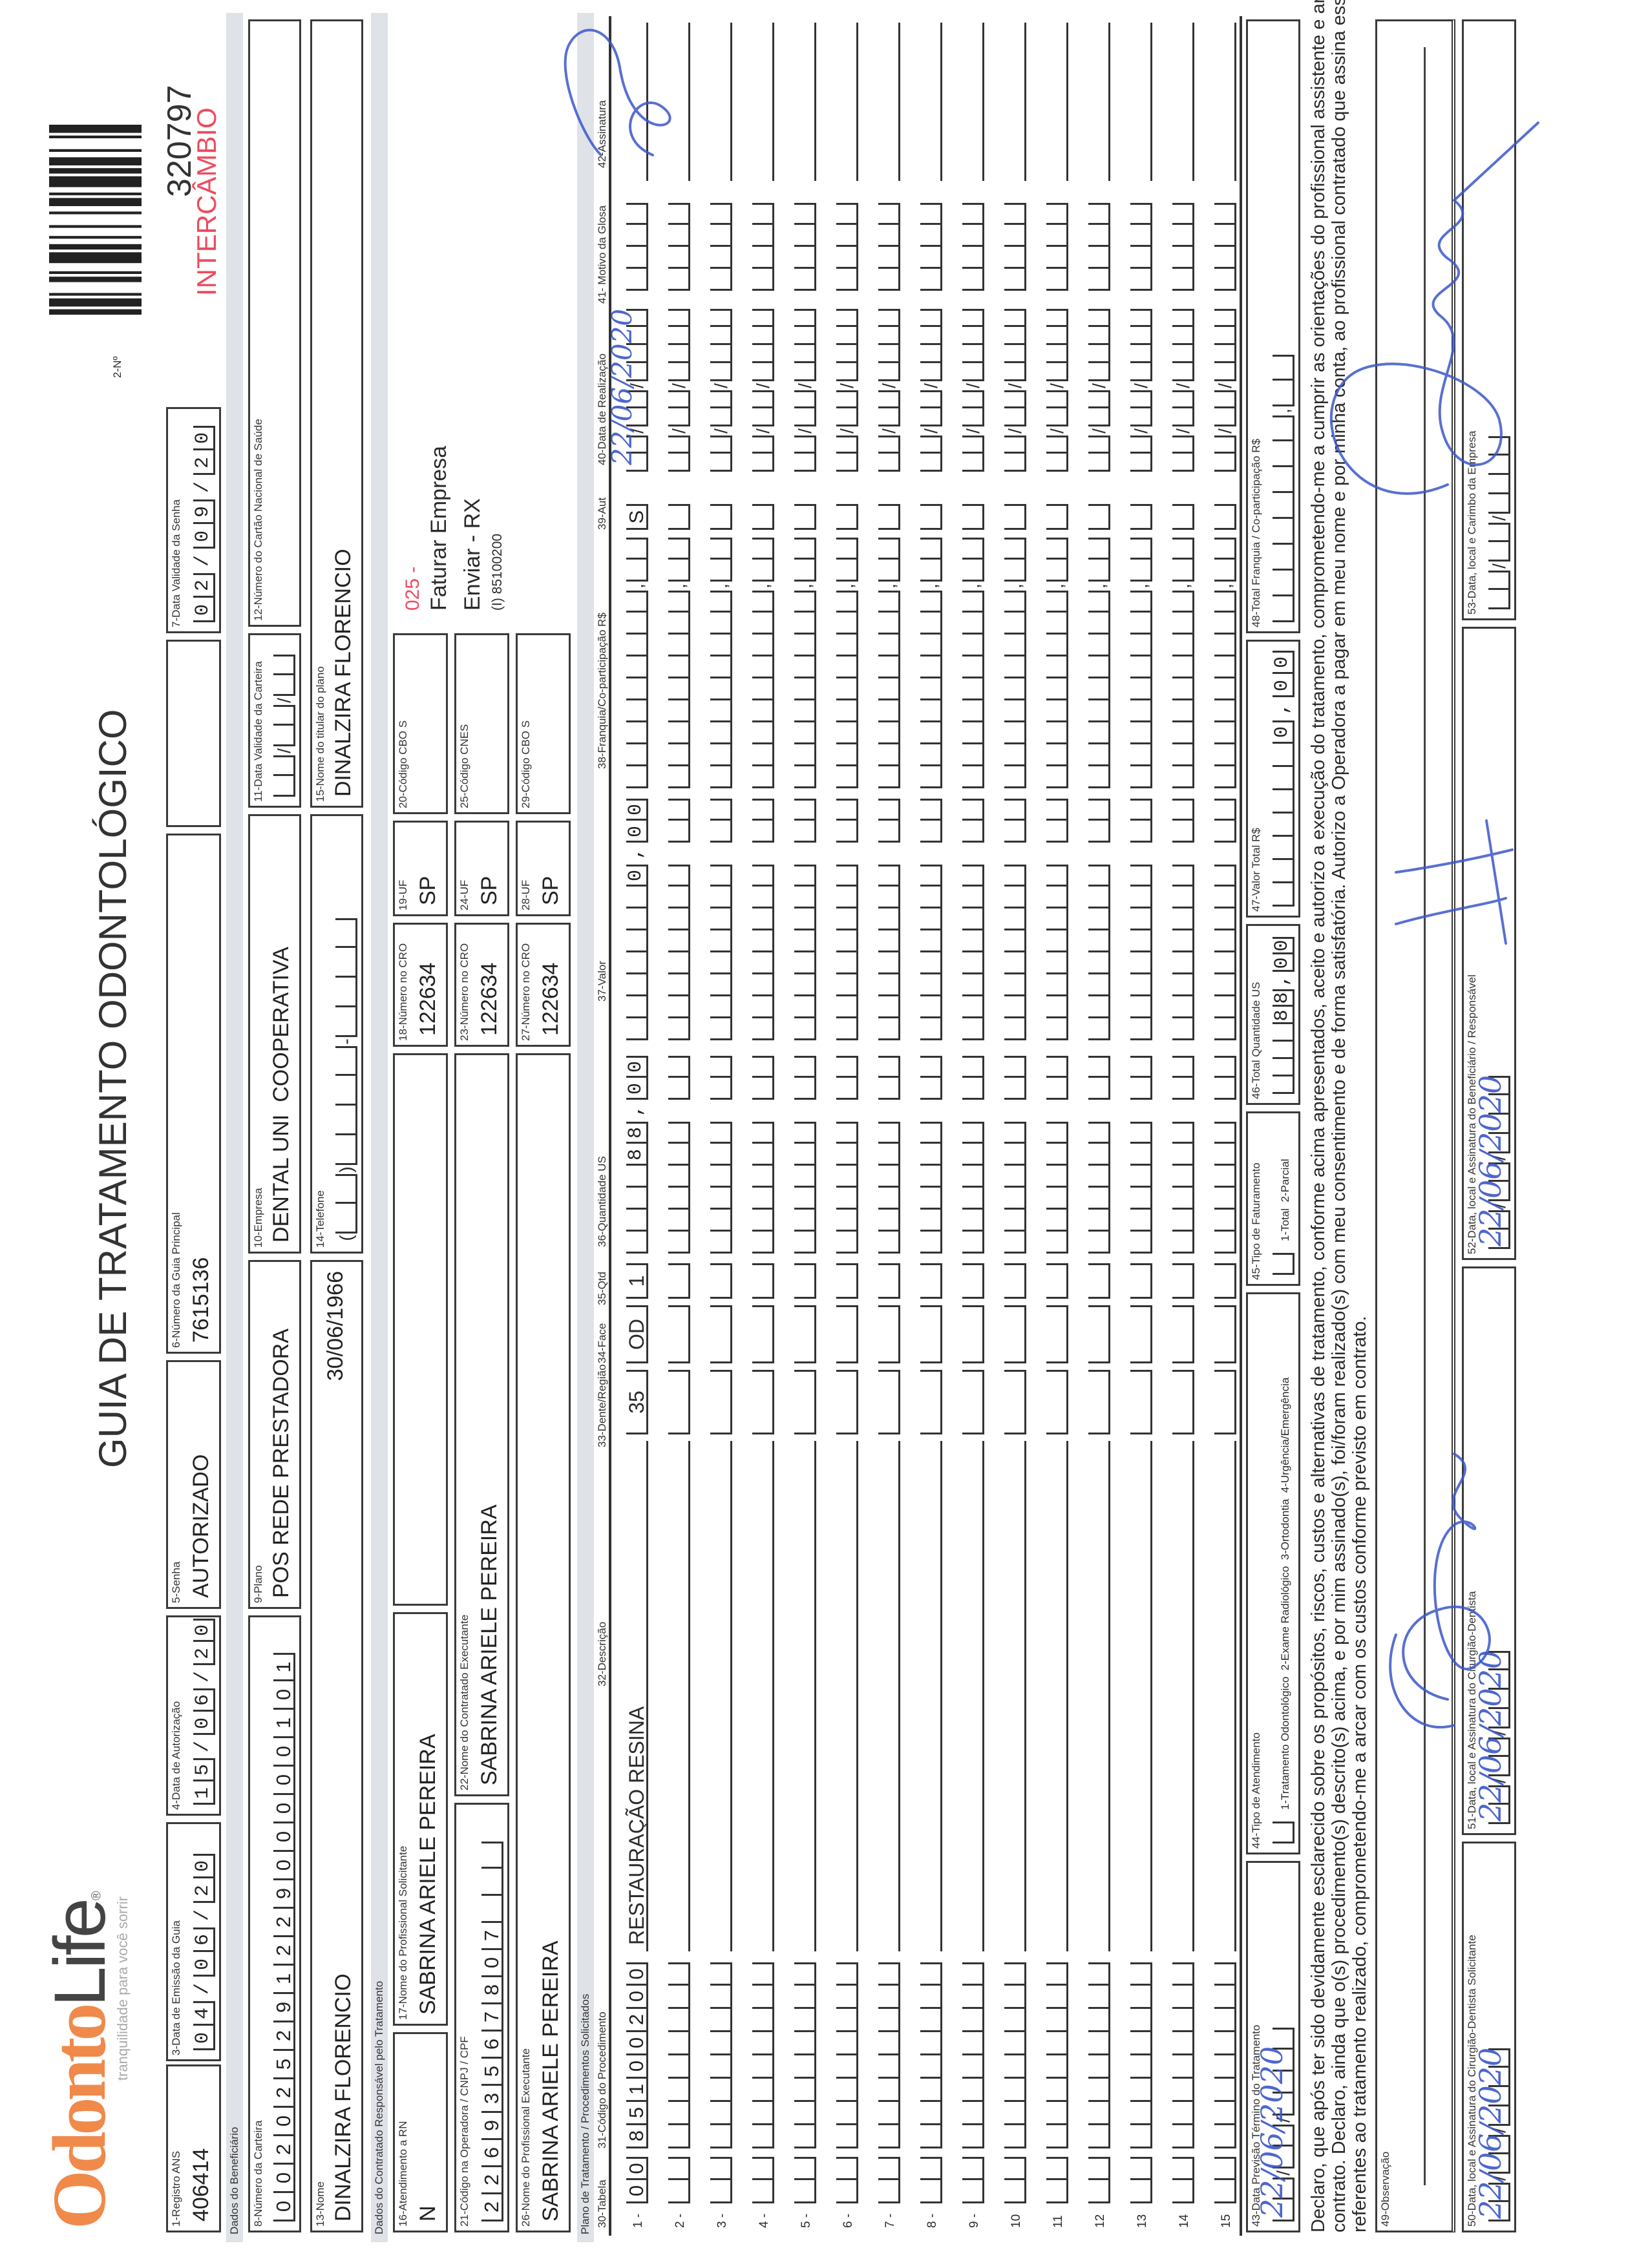 The image size is (1648, 2268). I want to click on telefone-input: () -, so click(346, 1080).